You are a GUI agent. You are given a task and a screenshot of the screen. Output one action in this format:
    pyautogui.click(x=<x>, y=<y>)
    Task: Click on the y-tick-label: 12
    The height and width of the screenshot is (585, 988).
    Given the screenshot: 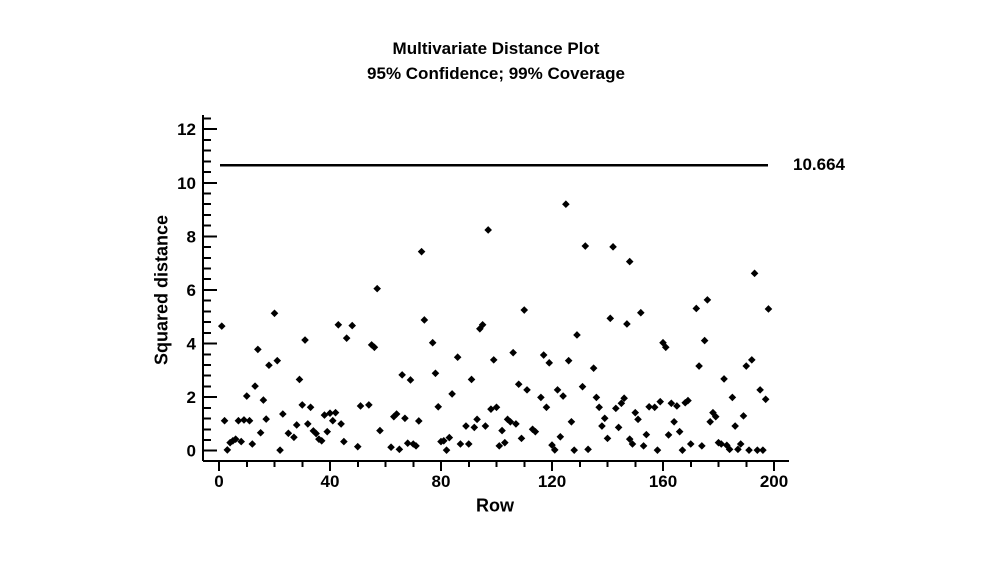 What is the action you would take?
    pyautogui.click(x=186, y=129)
    